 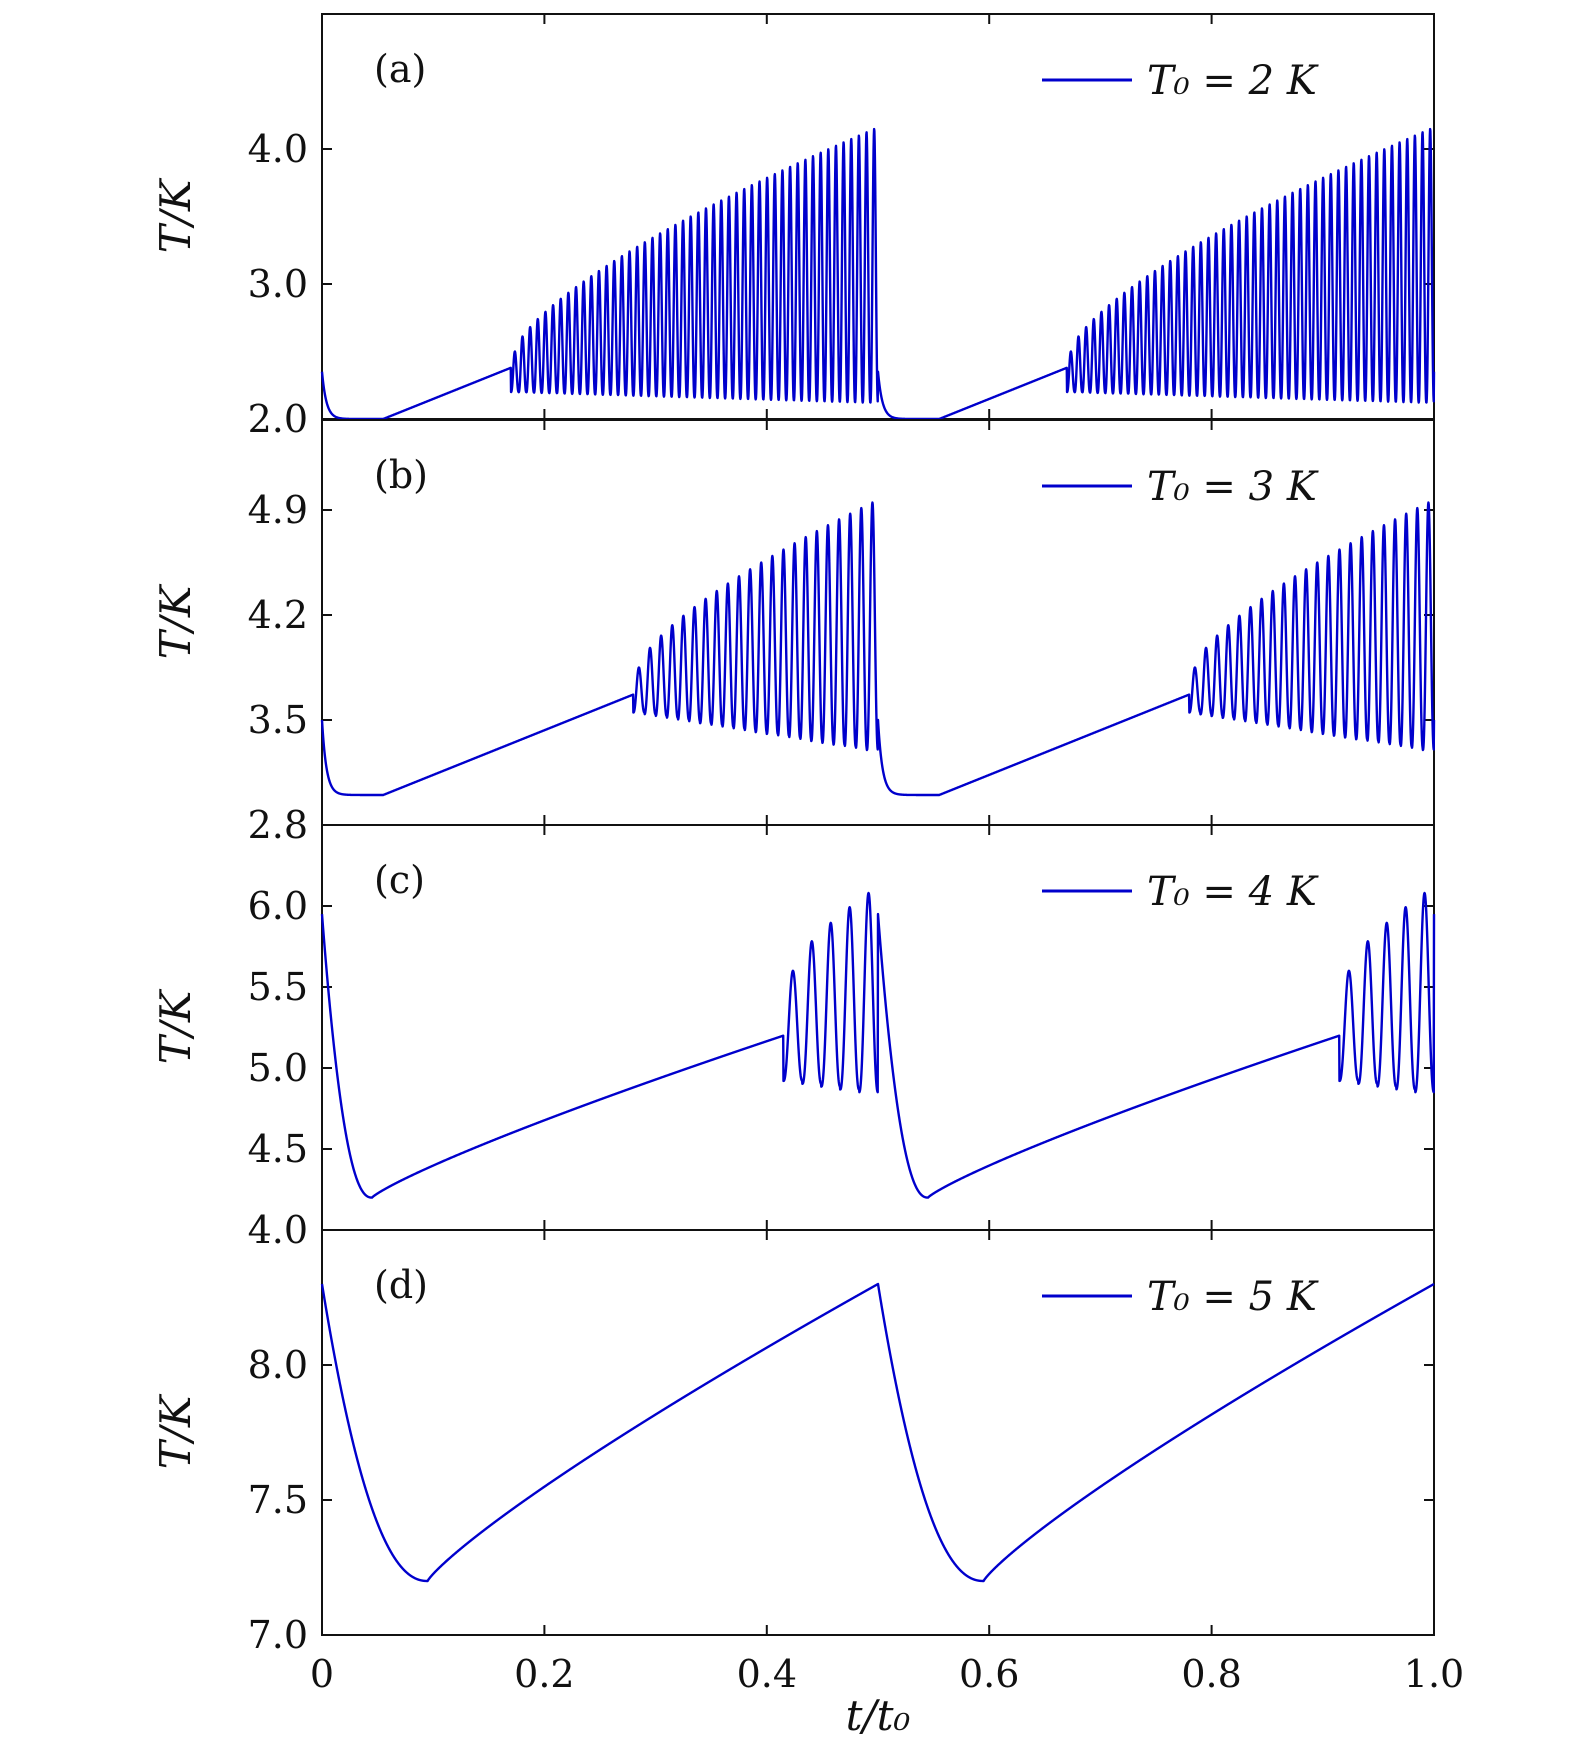 I want to click on panel-label: (c), so click(x=399, y=880).